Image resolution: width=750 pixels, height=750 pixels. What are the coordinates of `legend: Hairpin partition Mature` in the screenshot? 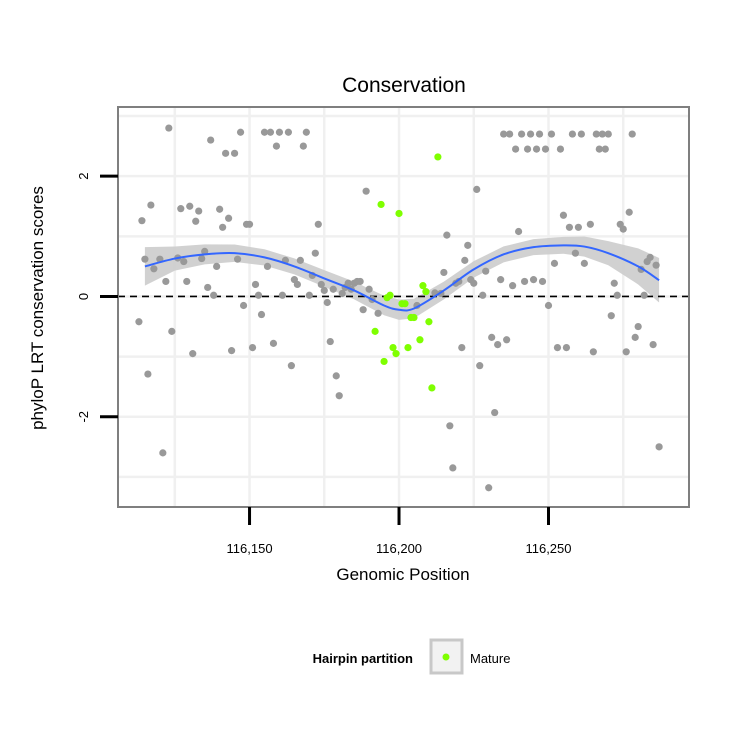 It's located at (411, 656).